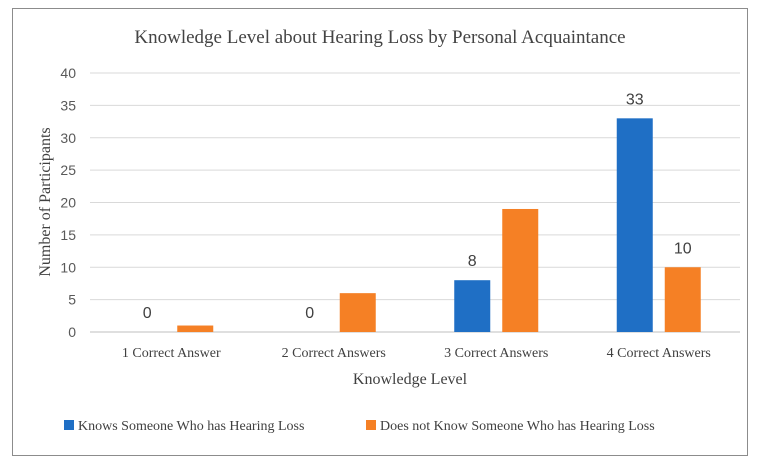 The image size is (760, 464). Describe the element at coordinates (68, 105) in the screenshot. I see `y-tick-label: 35` at that location.